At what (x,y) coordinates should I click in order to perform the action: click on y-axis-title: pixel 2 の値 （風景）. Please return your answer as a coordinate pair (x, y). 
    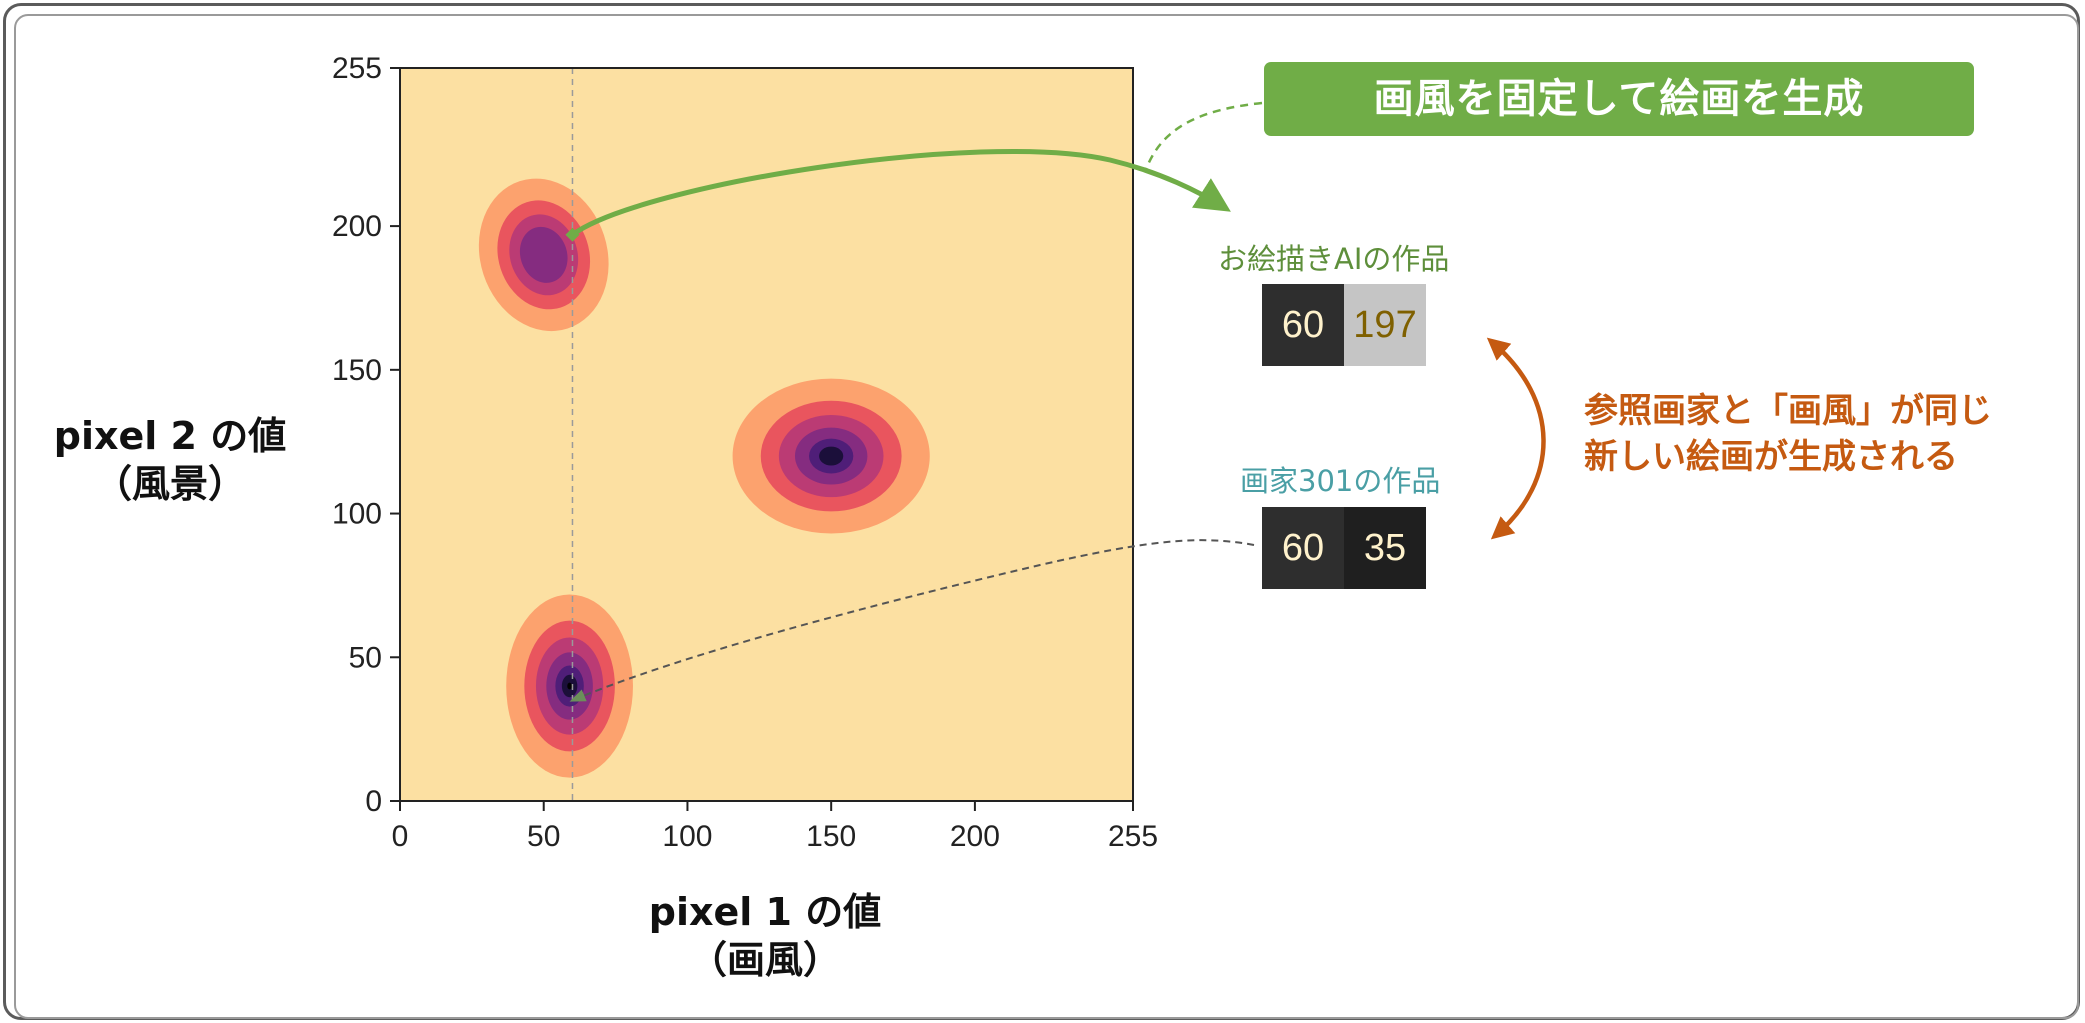
    Looking at the image, I should click on (170, 460).